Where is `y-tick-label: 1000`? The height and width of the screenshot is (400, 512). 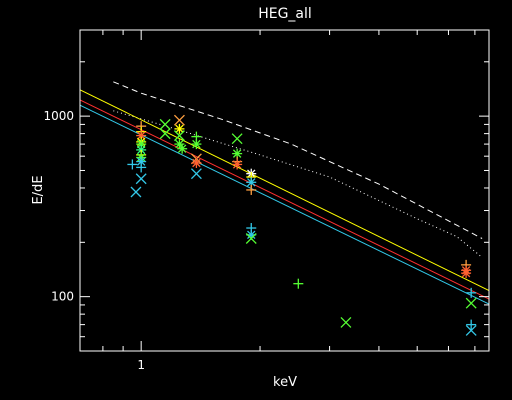
y-tick-label: 1000 is located at coordinates (58, 116).